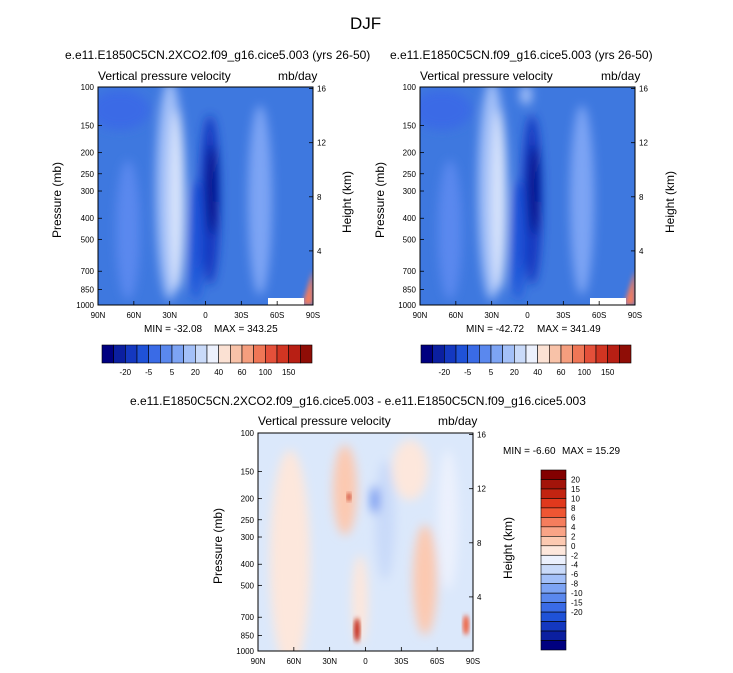 This screenshot has width=733, height=673. What do you see at coordinates (313, 315) in the screenshot?
I see `panel-1-xtick-label: 90S` at bounding box center [313, 315].